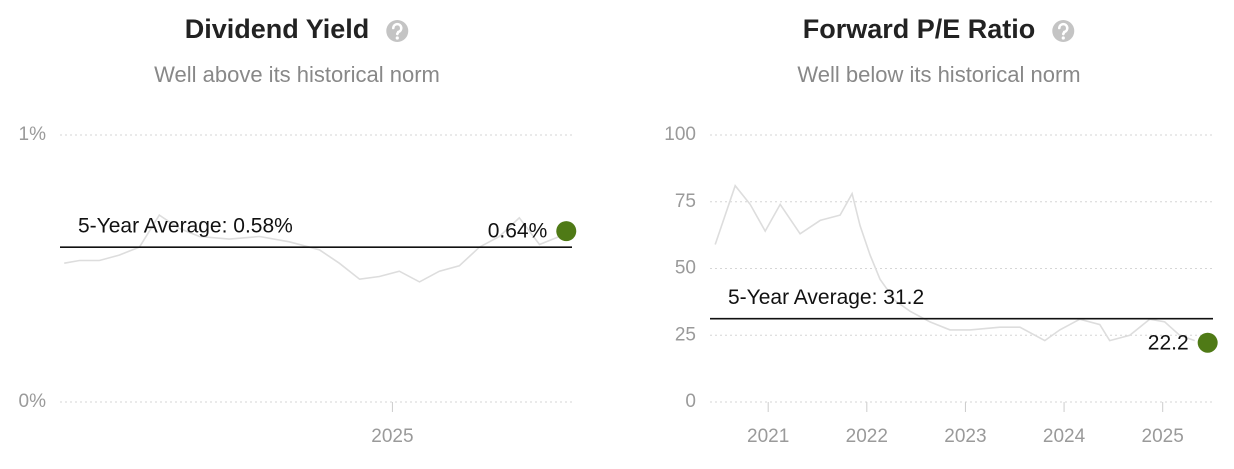  What do you see at coordinates (685, 201) in the screenshot?
I see `y-tick-label: 75` at bounding box center [685, 201].